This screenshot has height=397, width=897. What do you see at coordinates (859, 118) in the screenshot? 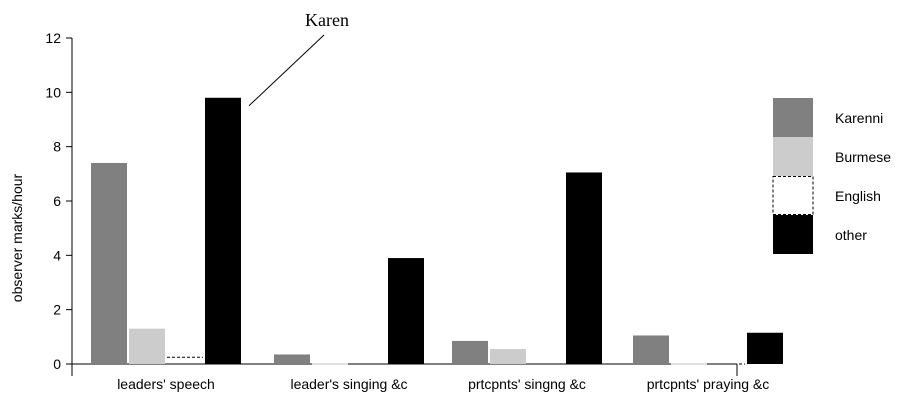
I see `legend-label-karenni: Karenni` at bounding box center [859, 118].